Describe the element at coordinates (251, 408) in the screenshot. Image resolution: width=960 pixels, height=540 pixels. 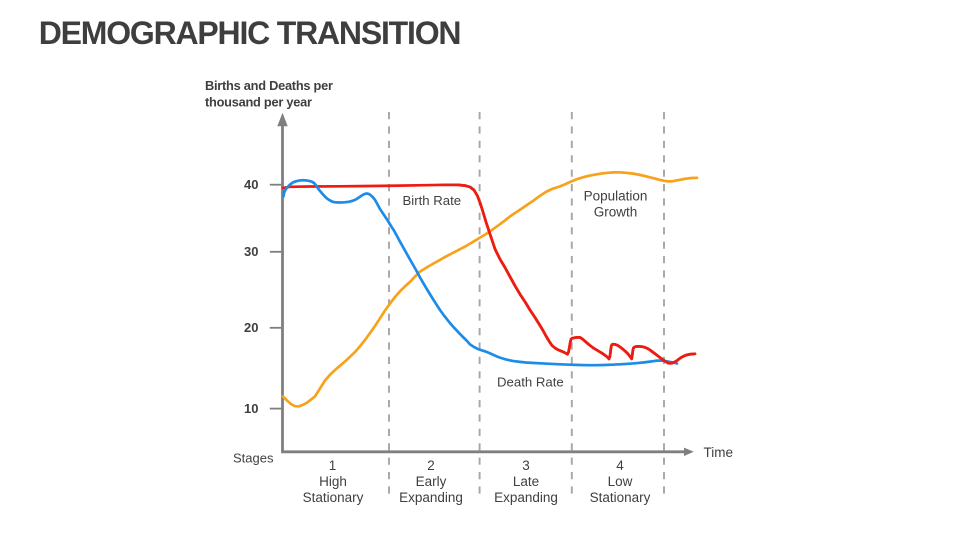
I see `svg-text: 10` at that location.